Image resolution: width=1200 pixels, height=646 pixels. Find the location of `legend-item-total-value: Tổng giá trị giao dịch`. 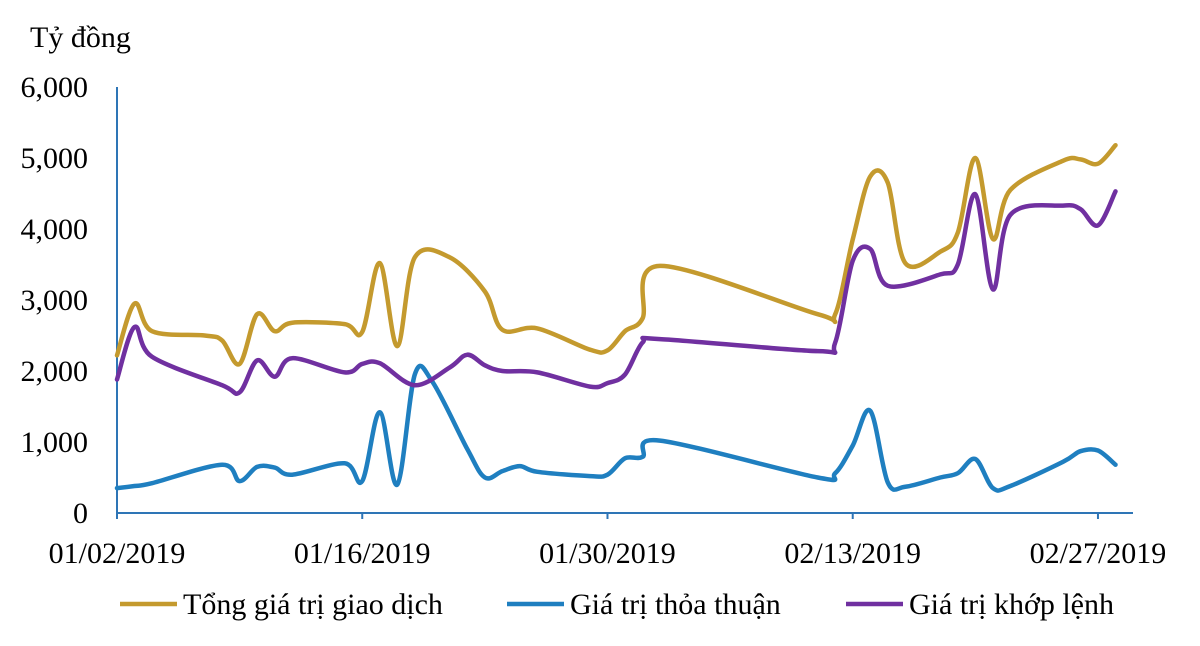

legend-item-total-value: Tổng giá trị giao dịch is located at coordinates (281, 604).